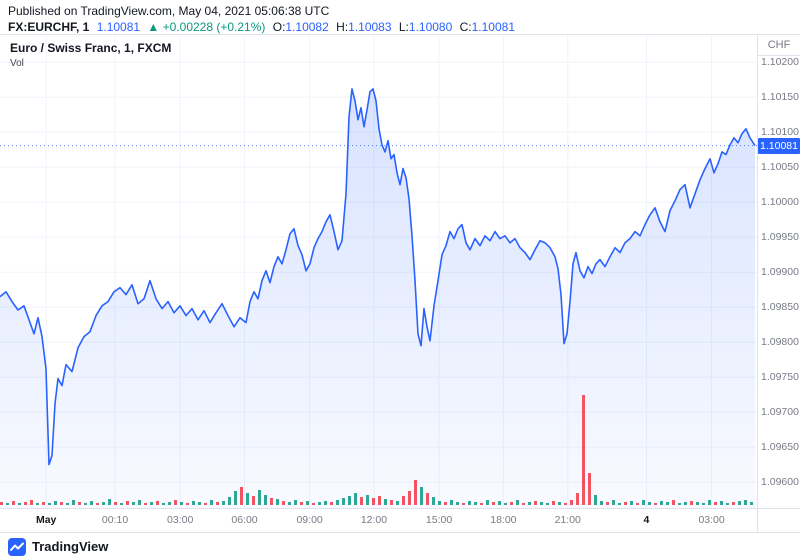 Image resolution: width=800 pixels, height=560 pixels. I want to click on price-tick-label: 1.09900, so click(780, 272).